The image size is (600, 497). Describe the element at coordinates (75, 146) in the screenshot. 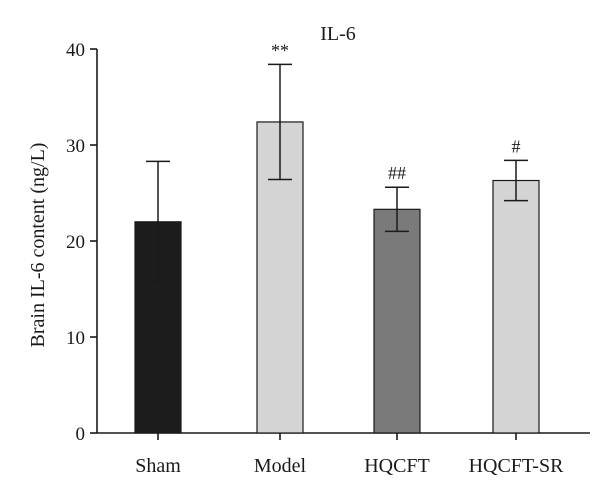

I see `y-tick-label: 30` at that location.